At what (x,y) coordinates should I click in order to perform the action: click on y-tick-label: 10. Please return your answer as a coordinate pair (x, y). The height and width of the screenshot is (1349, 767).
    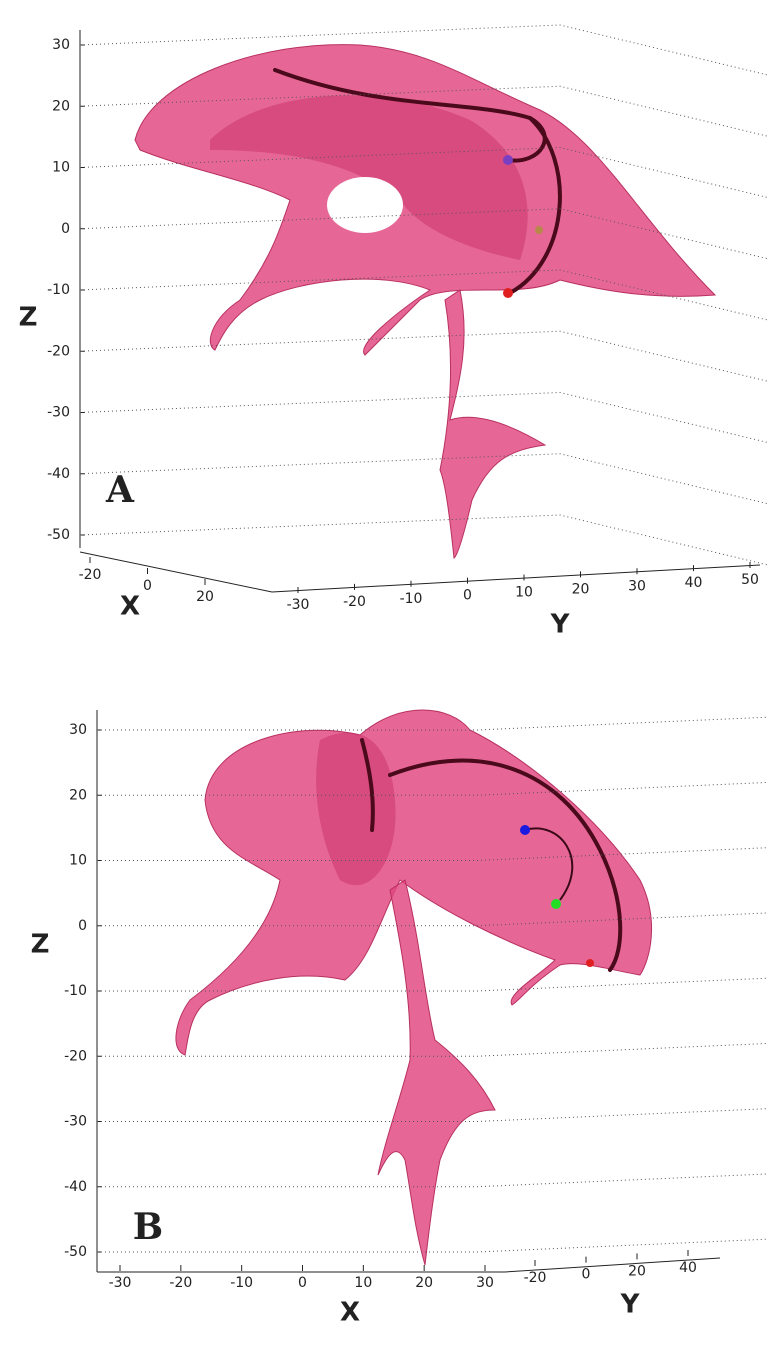
    Looking at the image, I should click on (524, 593).